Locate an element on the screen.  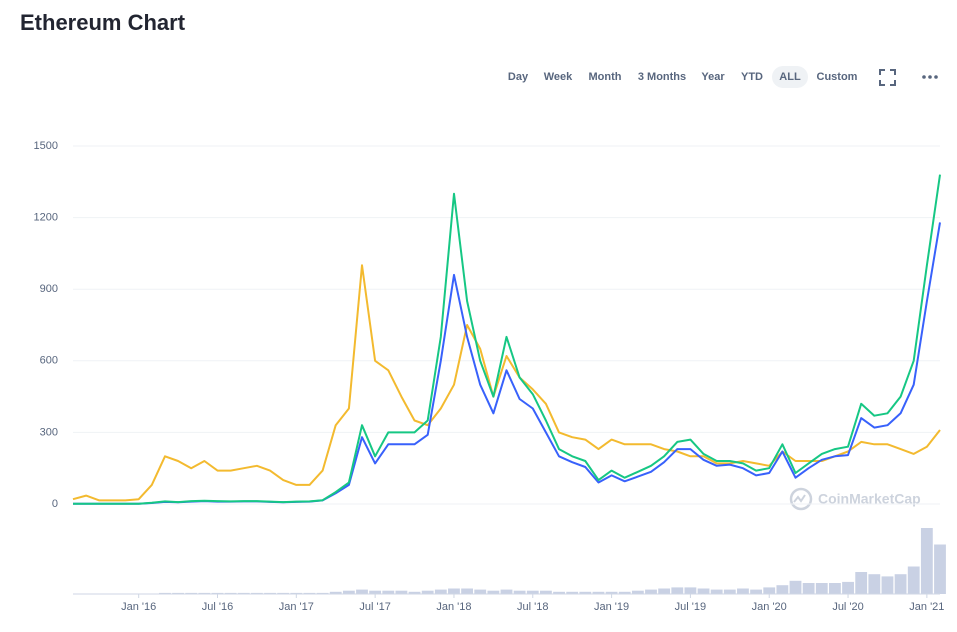
x-tick-label: Jul '20 is located at coordinates (847, 607).